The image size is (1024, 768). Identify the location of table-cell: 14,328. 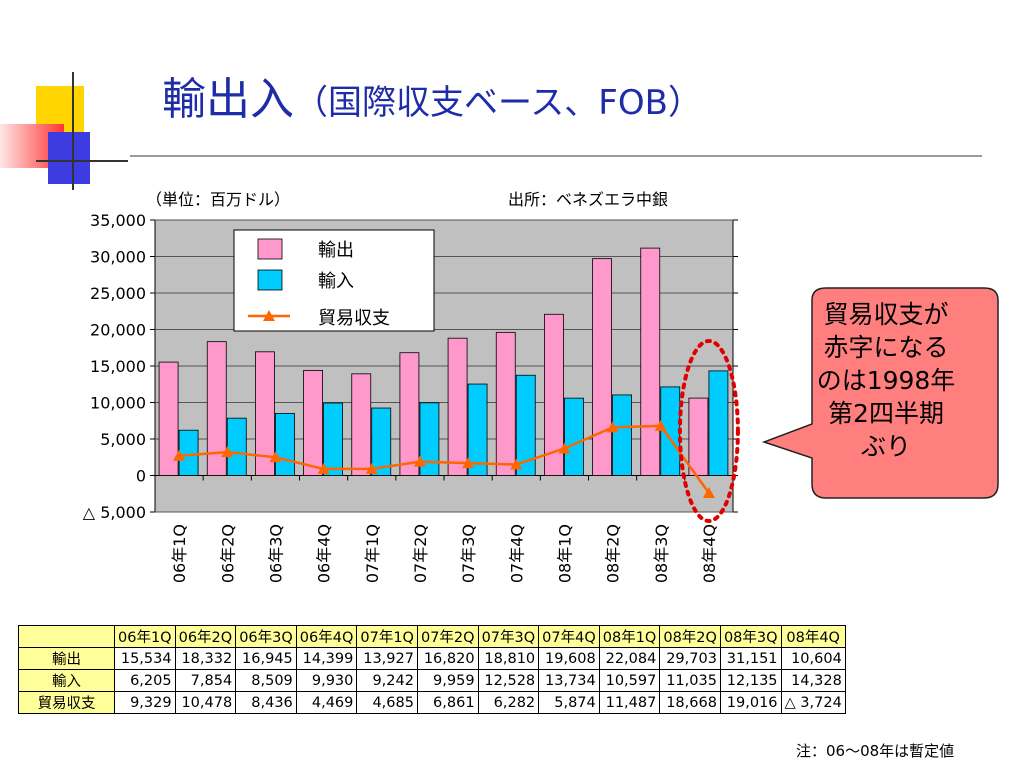
(813, 680).